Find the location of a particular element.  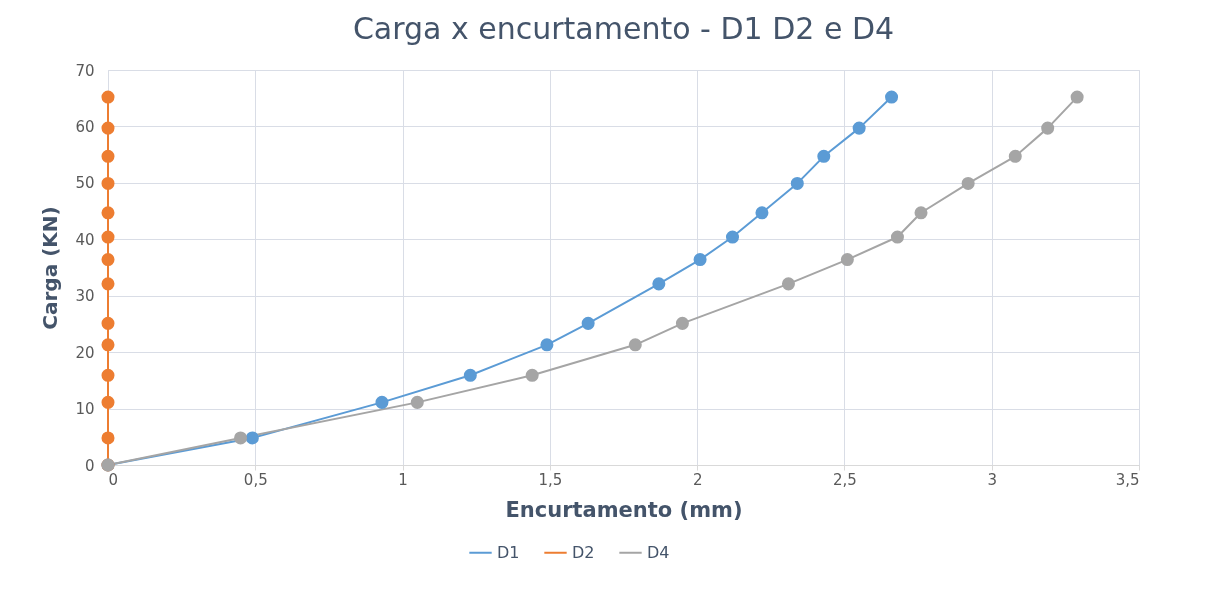

x-tick-label: 0 is located at coordinates (113, 479).